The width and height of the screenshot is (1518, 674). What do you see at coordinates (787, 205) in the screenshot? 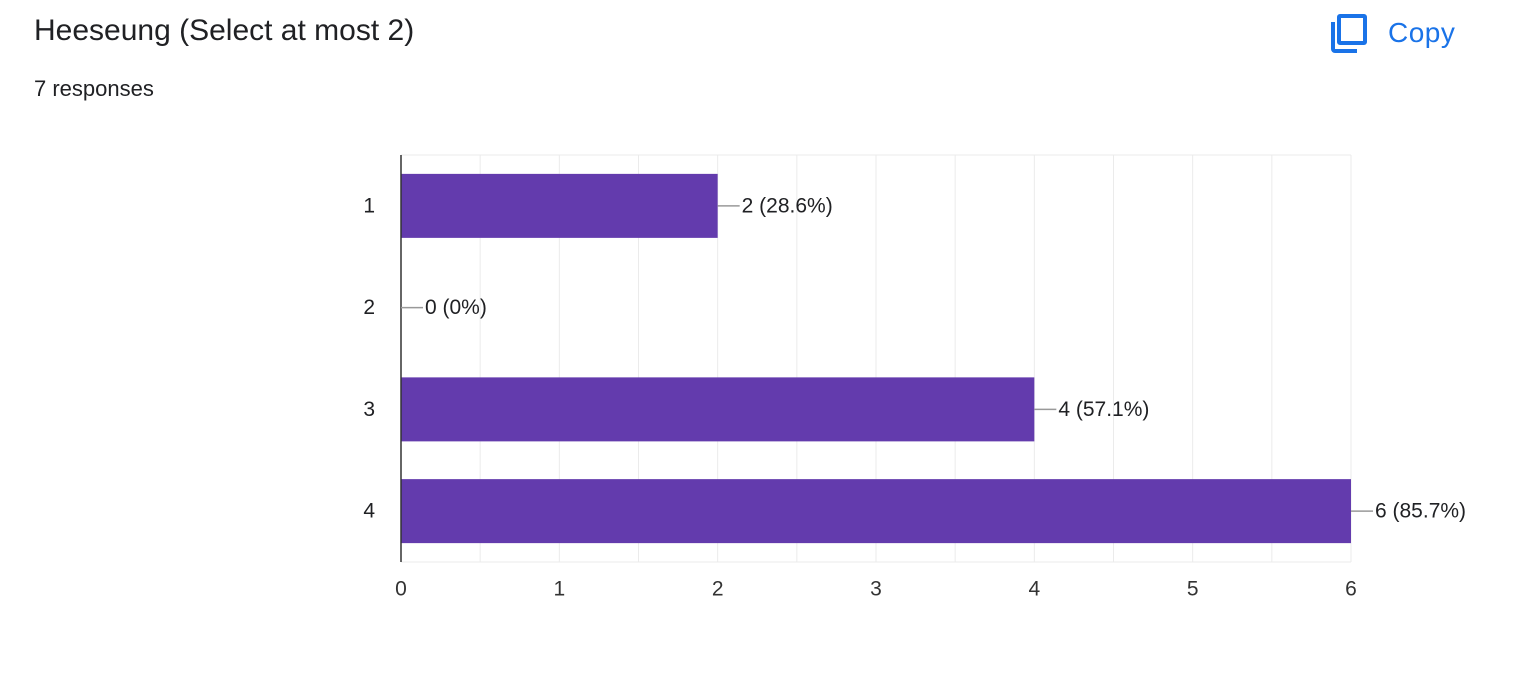
I see `data-label: 2 (28.6%)` at bounding box center [787, 205].